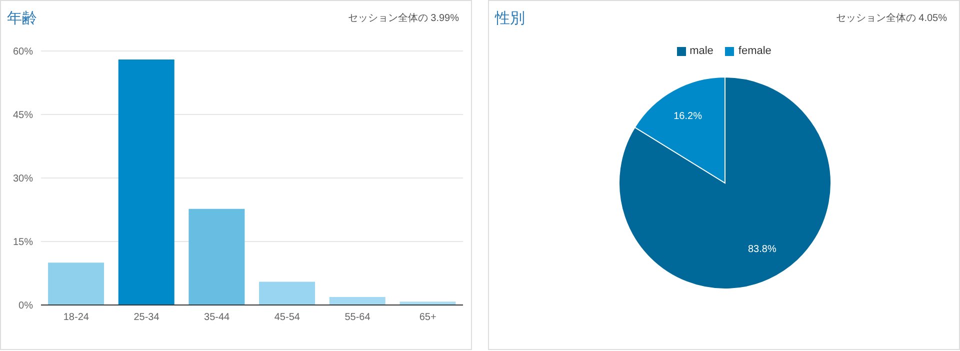 The height and width of the screenshot is (351, 960). Describe the element at coordinates (891, 18) in the screenshot. I see `text: セッション全体の 4.05%` at that location.